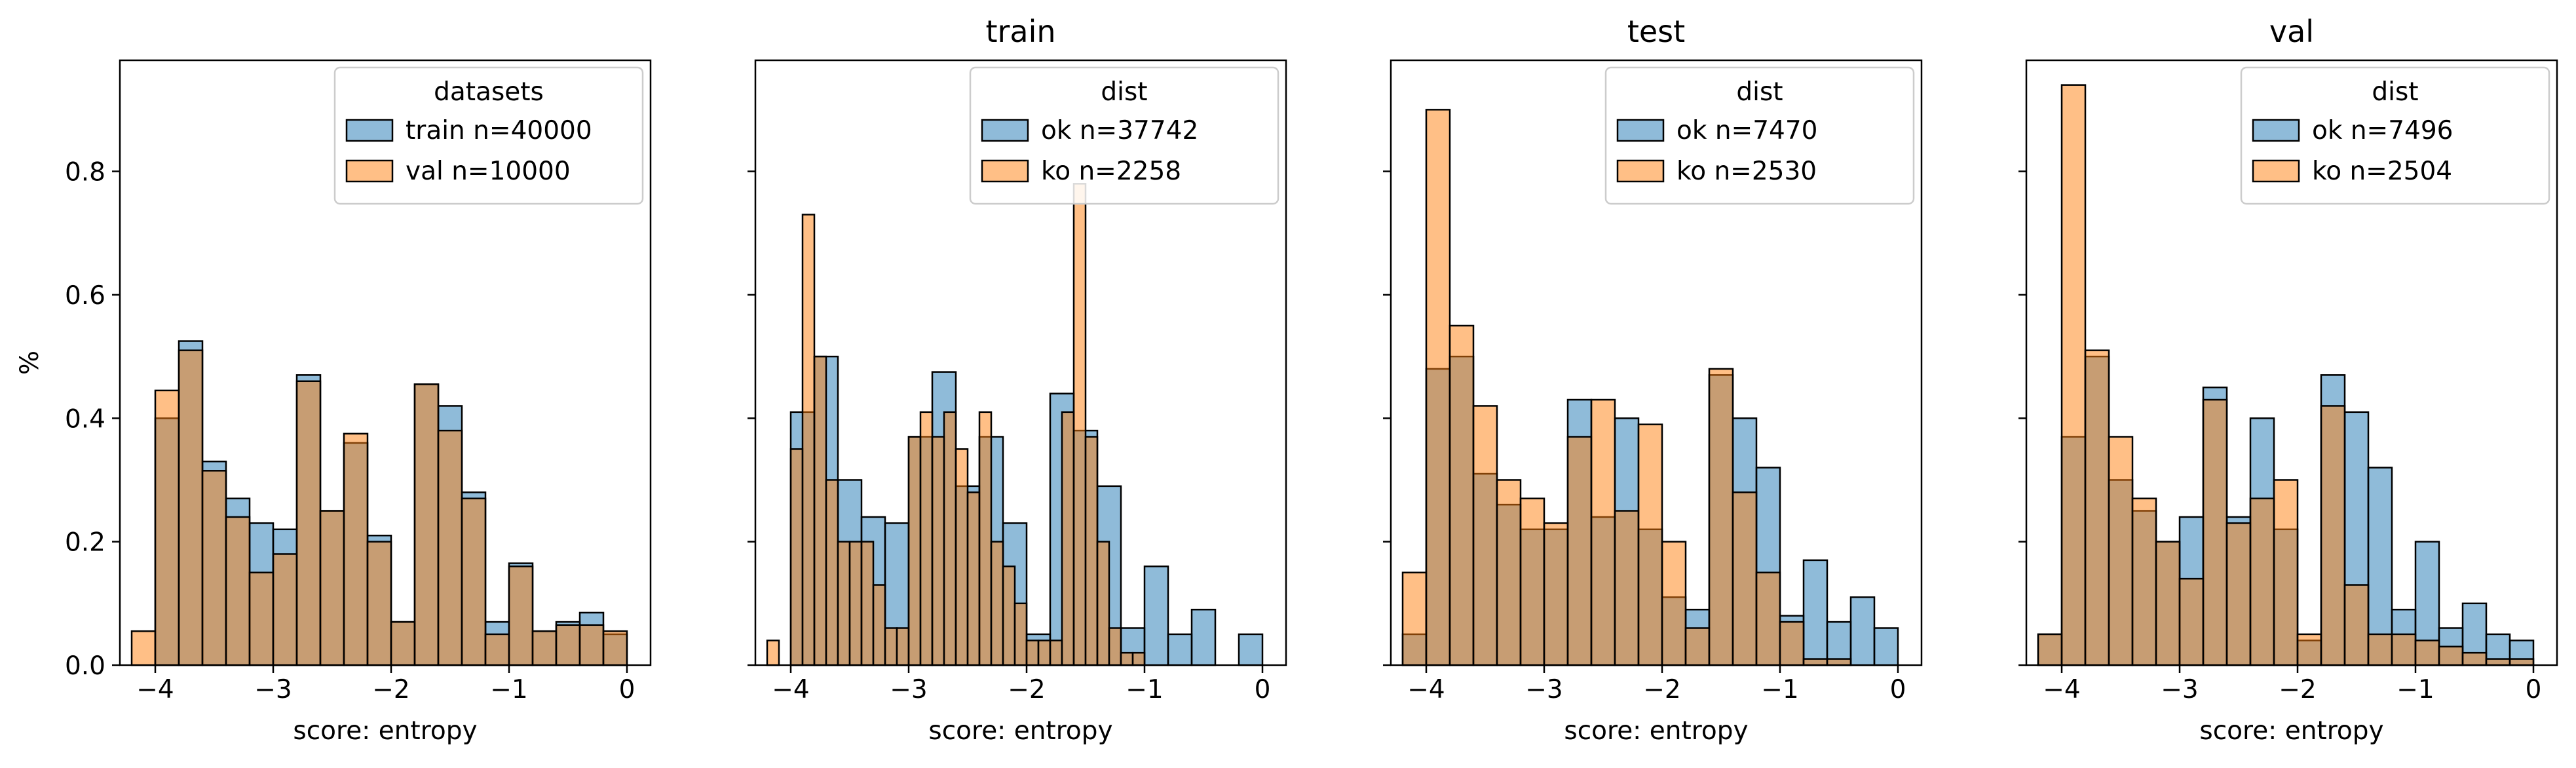 The image size is (2576, 768). Describe the element at coordinates (85, 666) in the screenshot. I see `y-tick-label: 0.0` at that location.